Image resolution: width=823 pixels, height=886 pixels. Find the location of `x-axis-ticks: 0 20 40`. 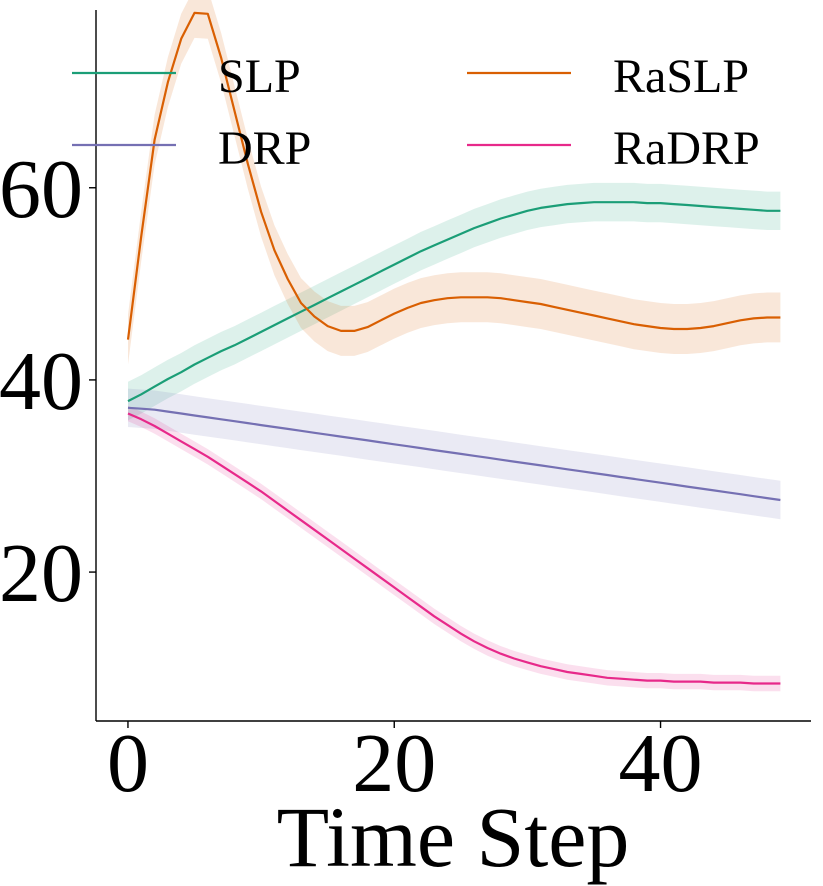

x-axis-ticks: 0 20 40 is located at coordinates (405, 763).